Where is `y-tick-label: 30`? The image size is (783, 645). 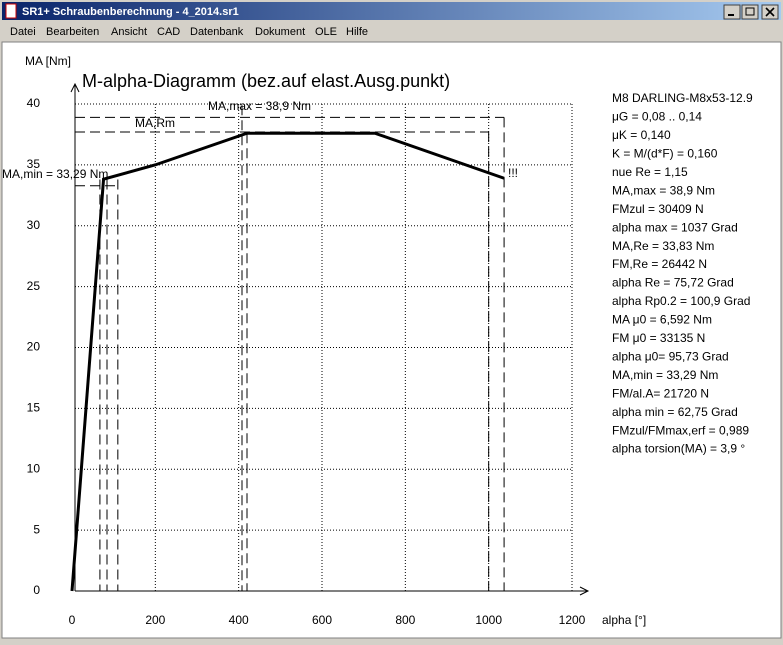 y-tick-label: 30 is located at coordinates (34, 225).